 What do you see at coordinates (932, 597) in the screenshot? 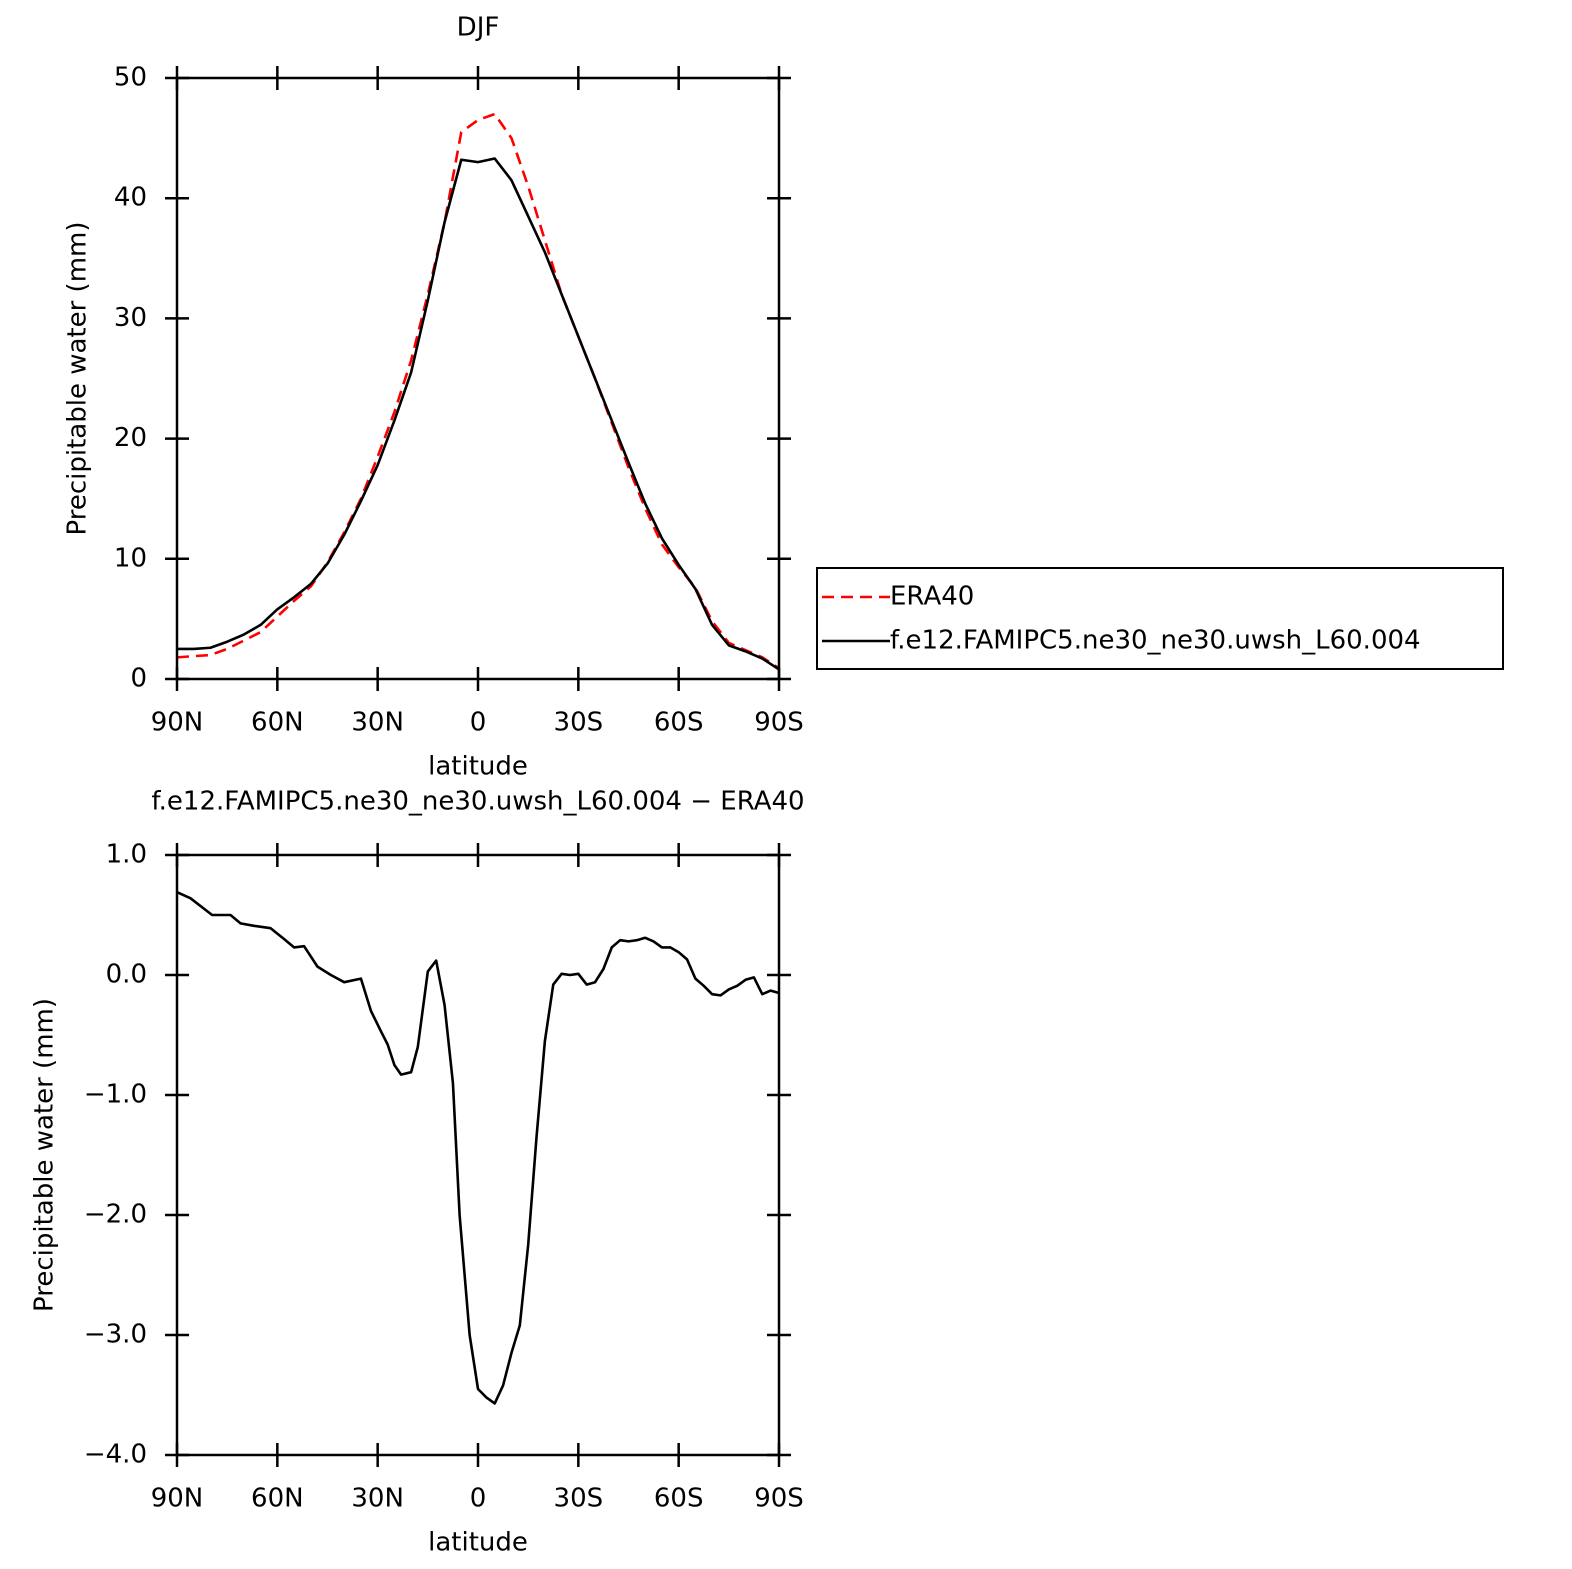
I see `legend-label: ERA40` at bounding box center [932, 597].